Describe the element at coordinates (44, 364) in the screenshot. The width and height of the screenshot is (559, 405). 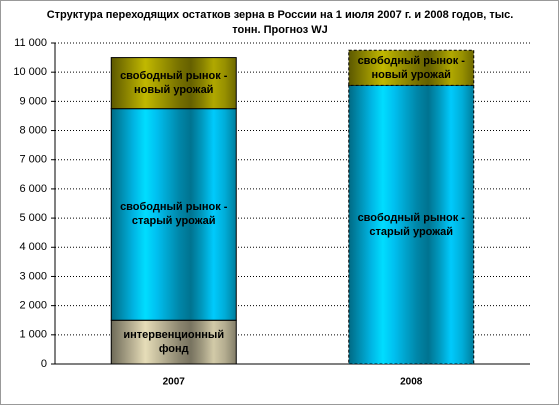
I see `y-tick-label: 0` at that location.